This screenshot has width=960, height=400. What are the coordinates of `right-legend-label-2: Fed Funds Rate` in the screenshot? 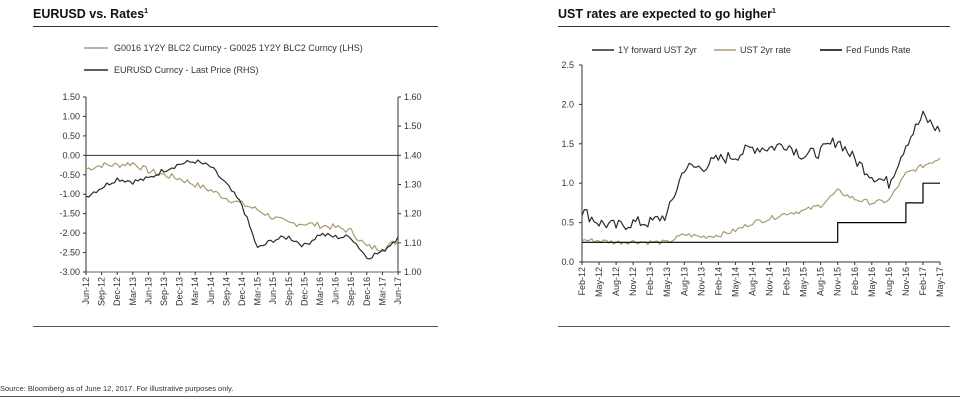 It's located at (878, 50).